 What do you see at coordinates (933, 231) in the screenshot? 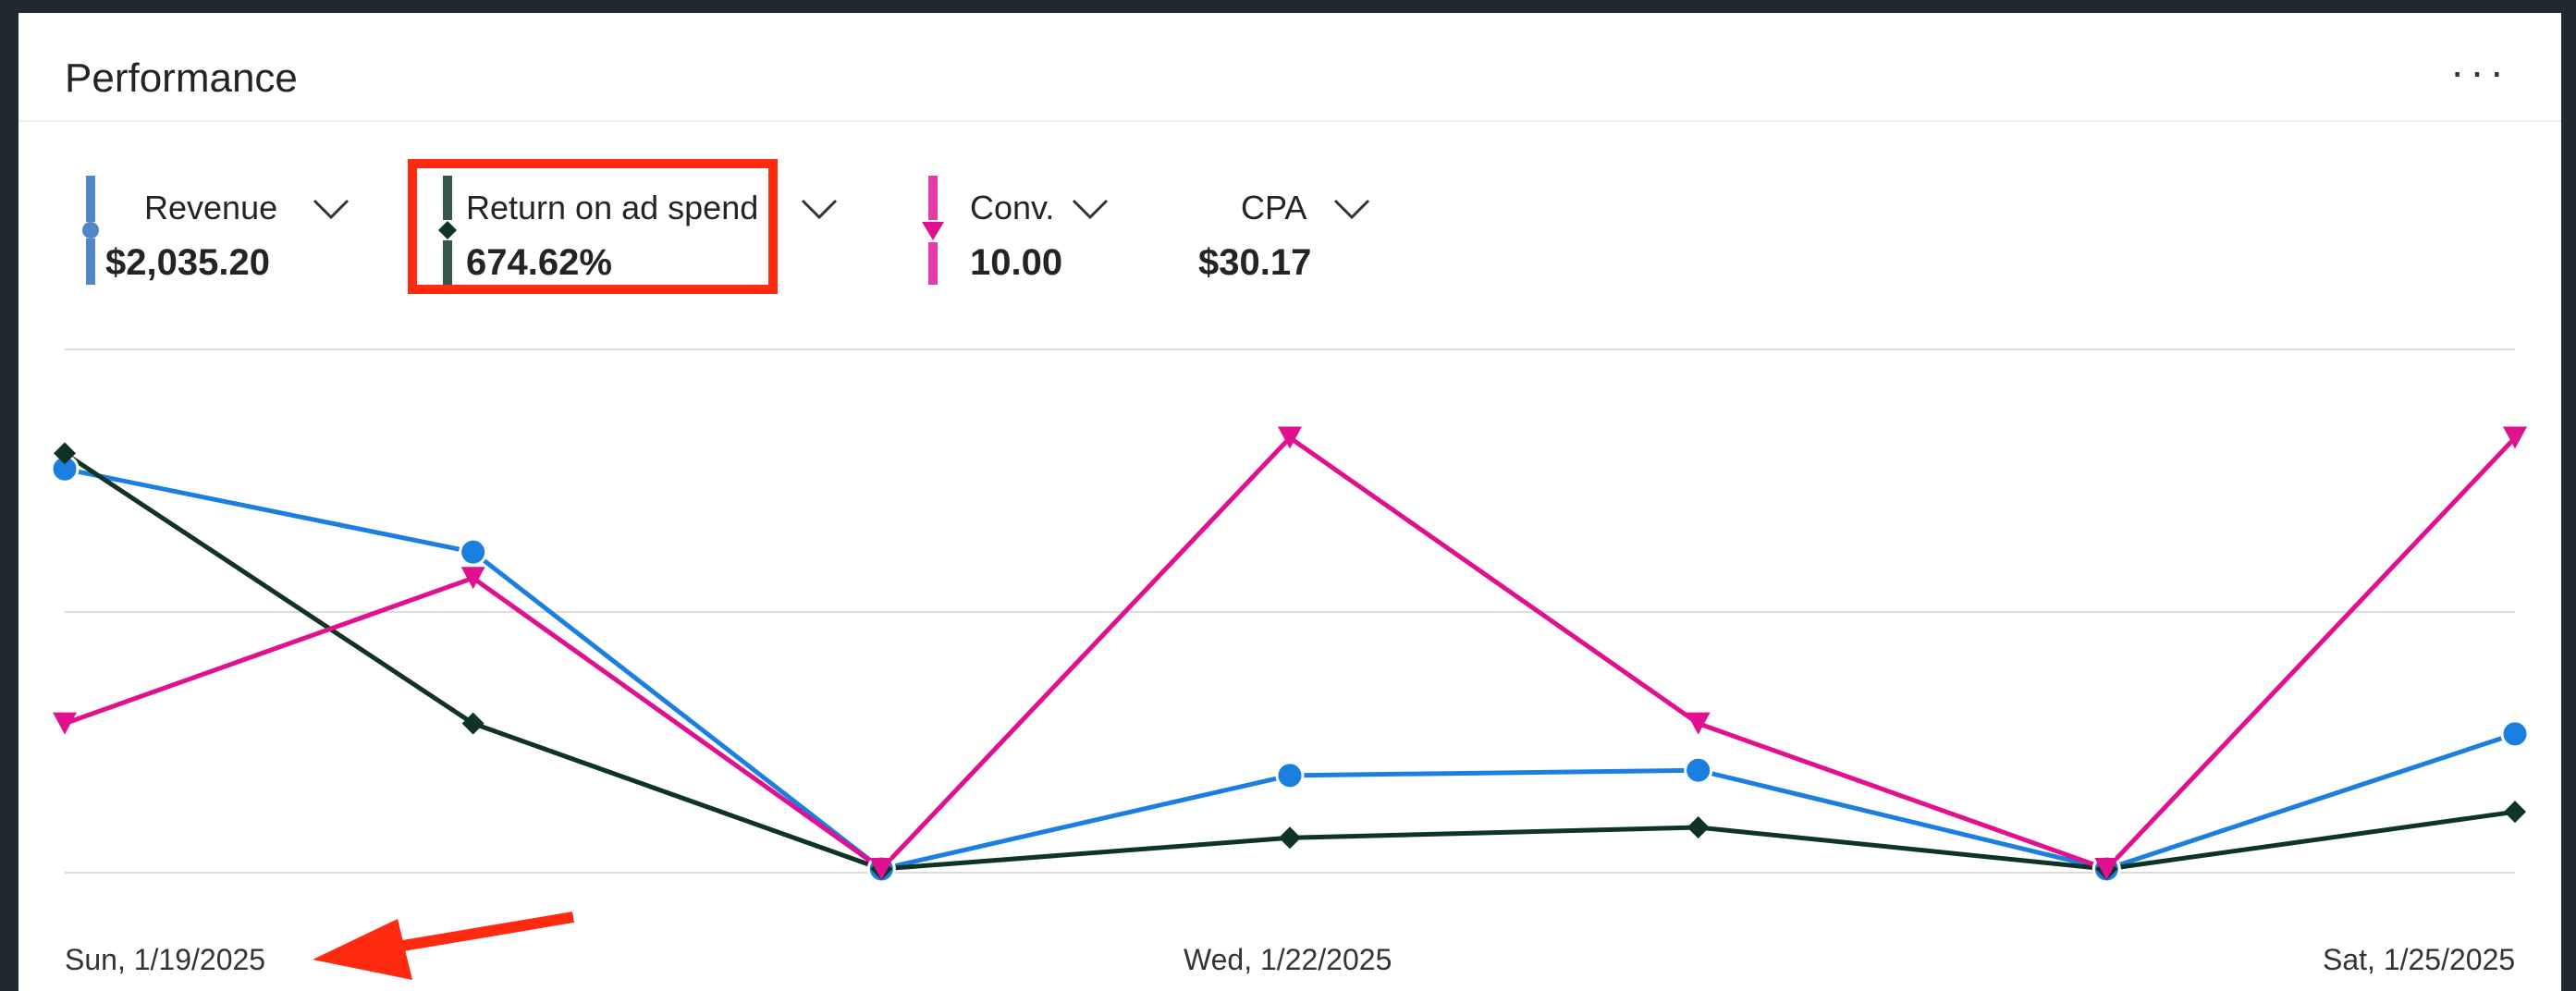
I see `conv-series-marker-icon` at bounding box center [933, 231].